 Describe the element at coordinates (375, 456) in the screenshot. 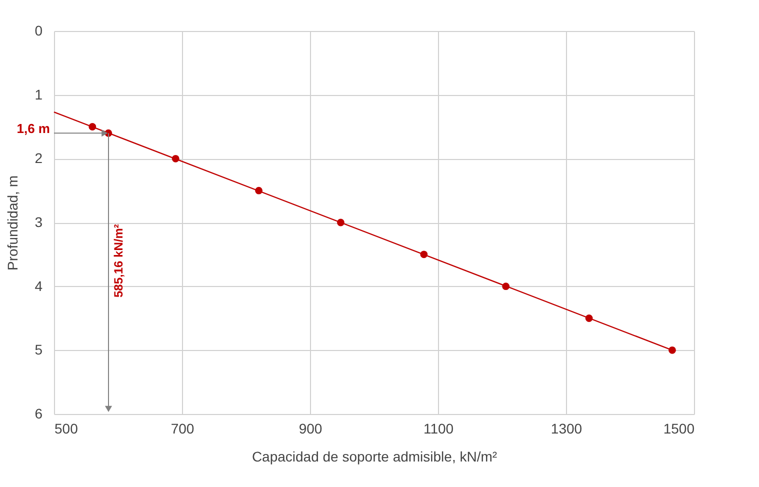

I see `x-axis-title: Capacidad de soporte admisible, kN/m²` at that location.